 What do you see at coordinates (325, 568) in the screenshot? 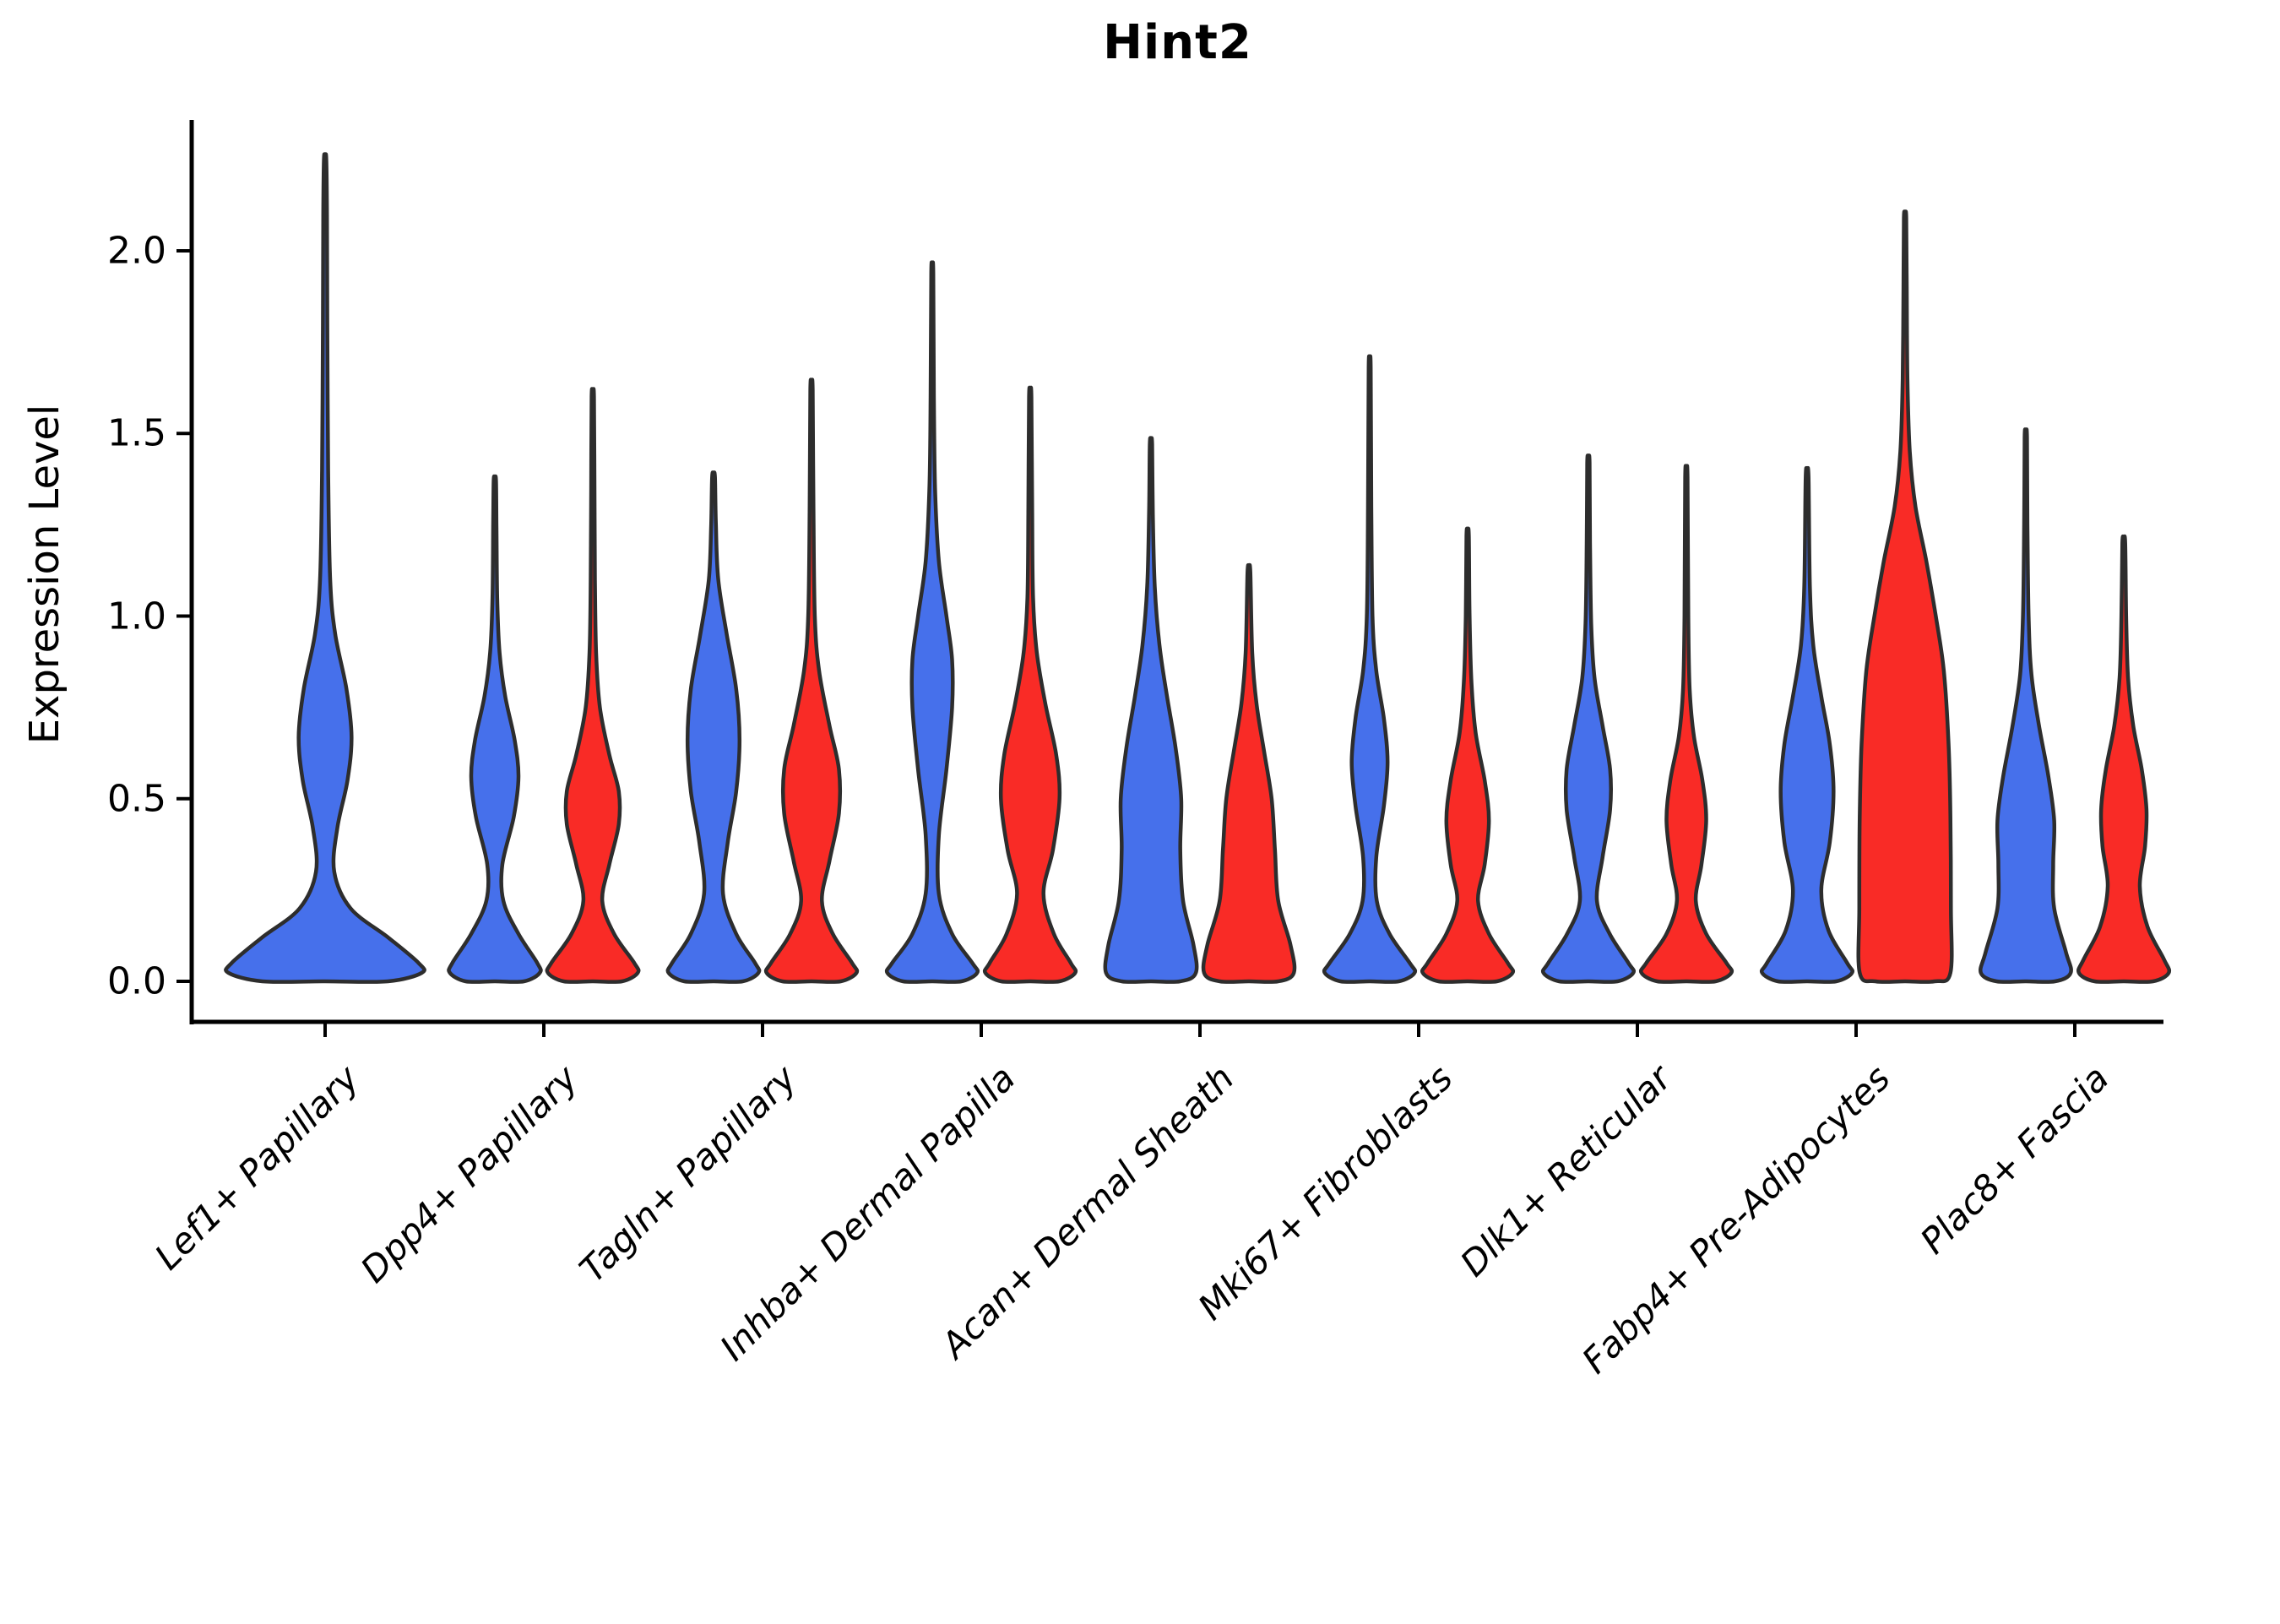
I see `violin-blue-lef1` at bounding box center [325, 568].